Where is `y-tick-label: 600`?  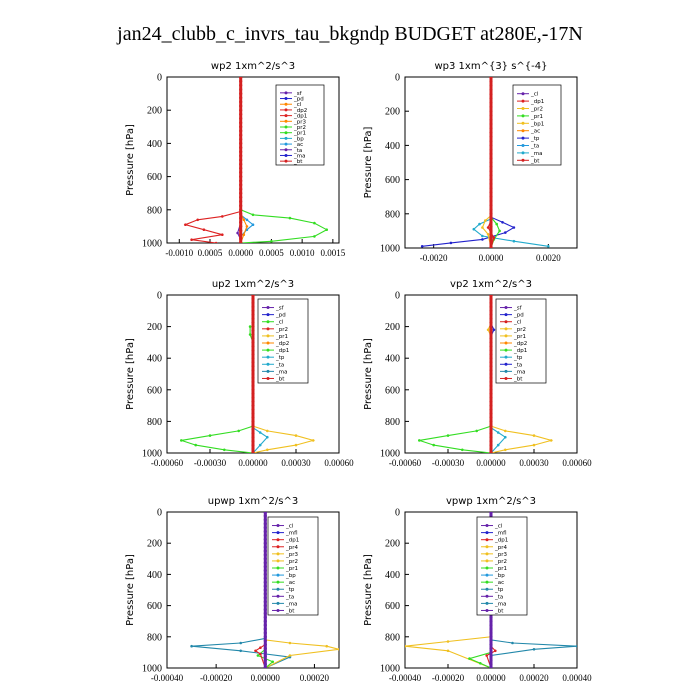
y-tick-label: 600 is located at coordinates (392, 180).